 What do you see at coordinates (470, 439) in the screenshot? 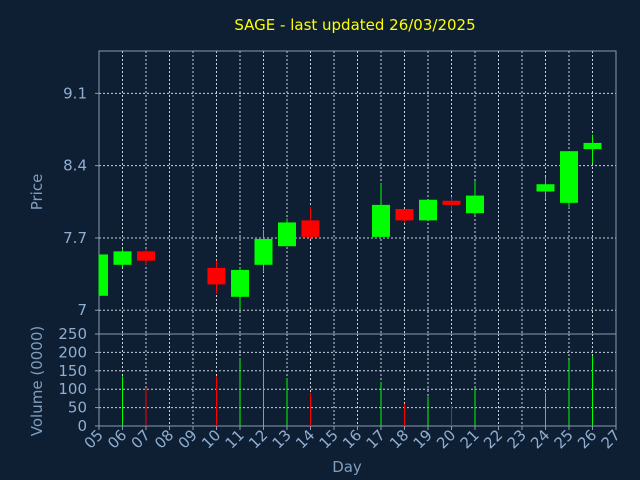
I see `x-tick-label: 21` at bounding box center [470, 439].